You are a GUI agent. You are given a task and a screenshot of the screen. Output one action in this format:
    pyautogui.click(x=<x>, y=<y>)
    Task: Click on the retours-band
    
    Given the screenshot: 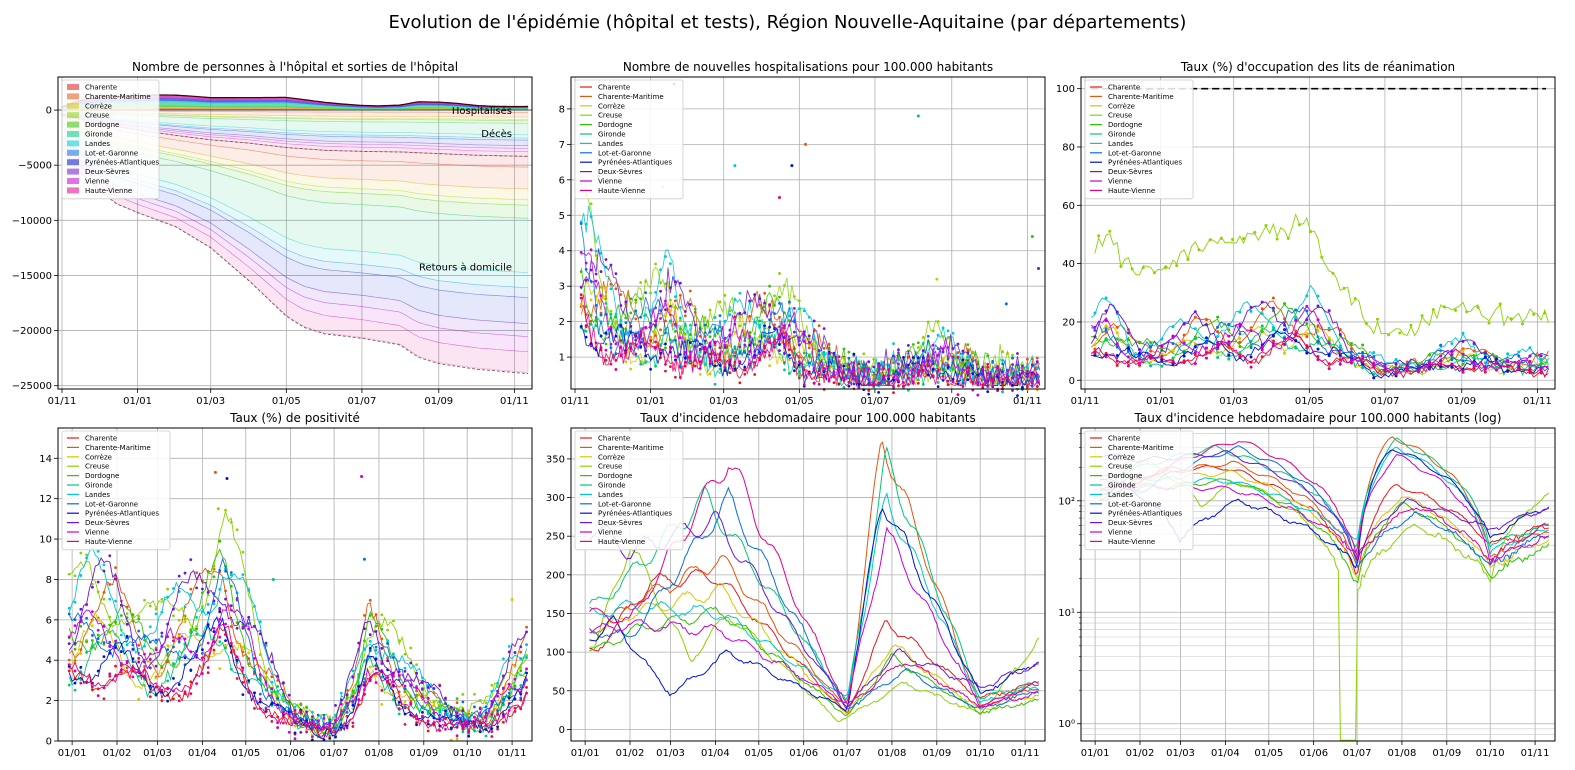 What is the action you would take?
    pyautogui.click(x=295, y=210)
    